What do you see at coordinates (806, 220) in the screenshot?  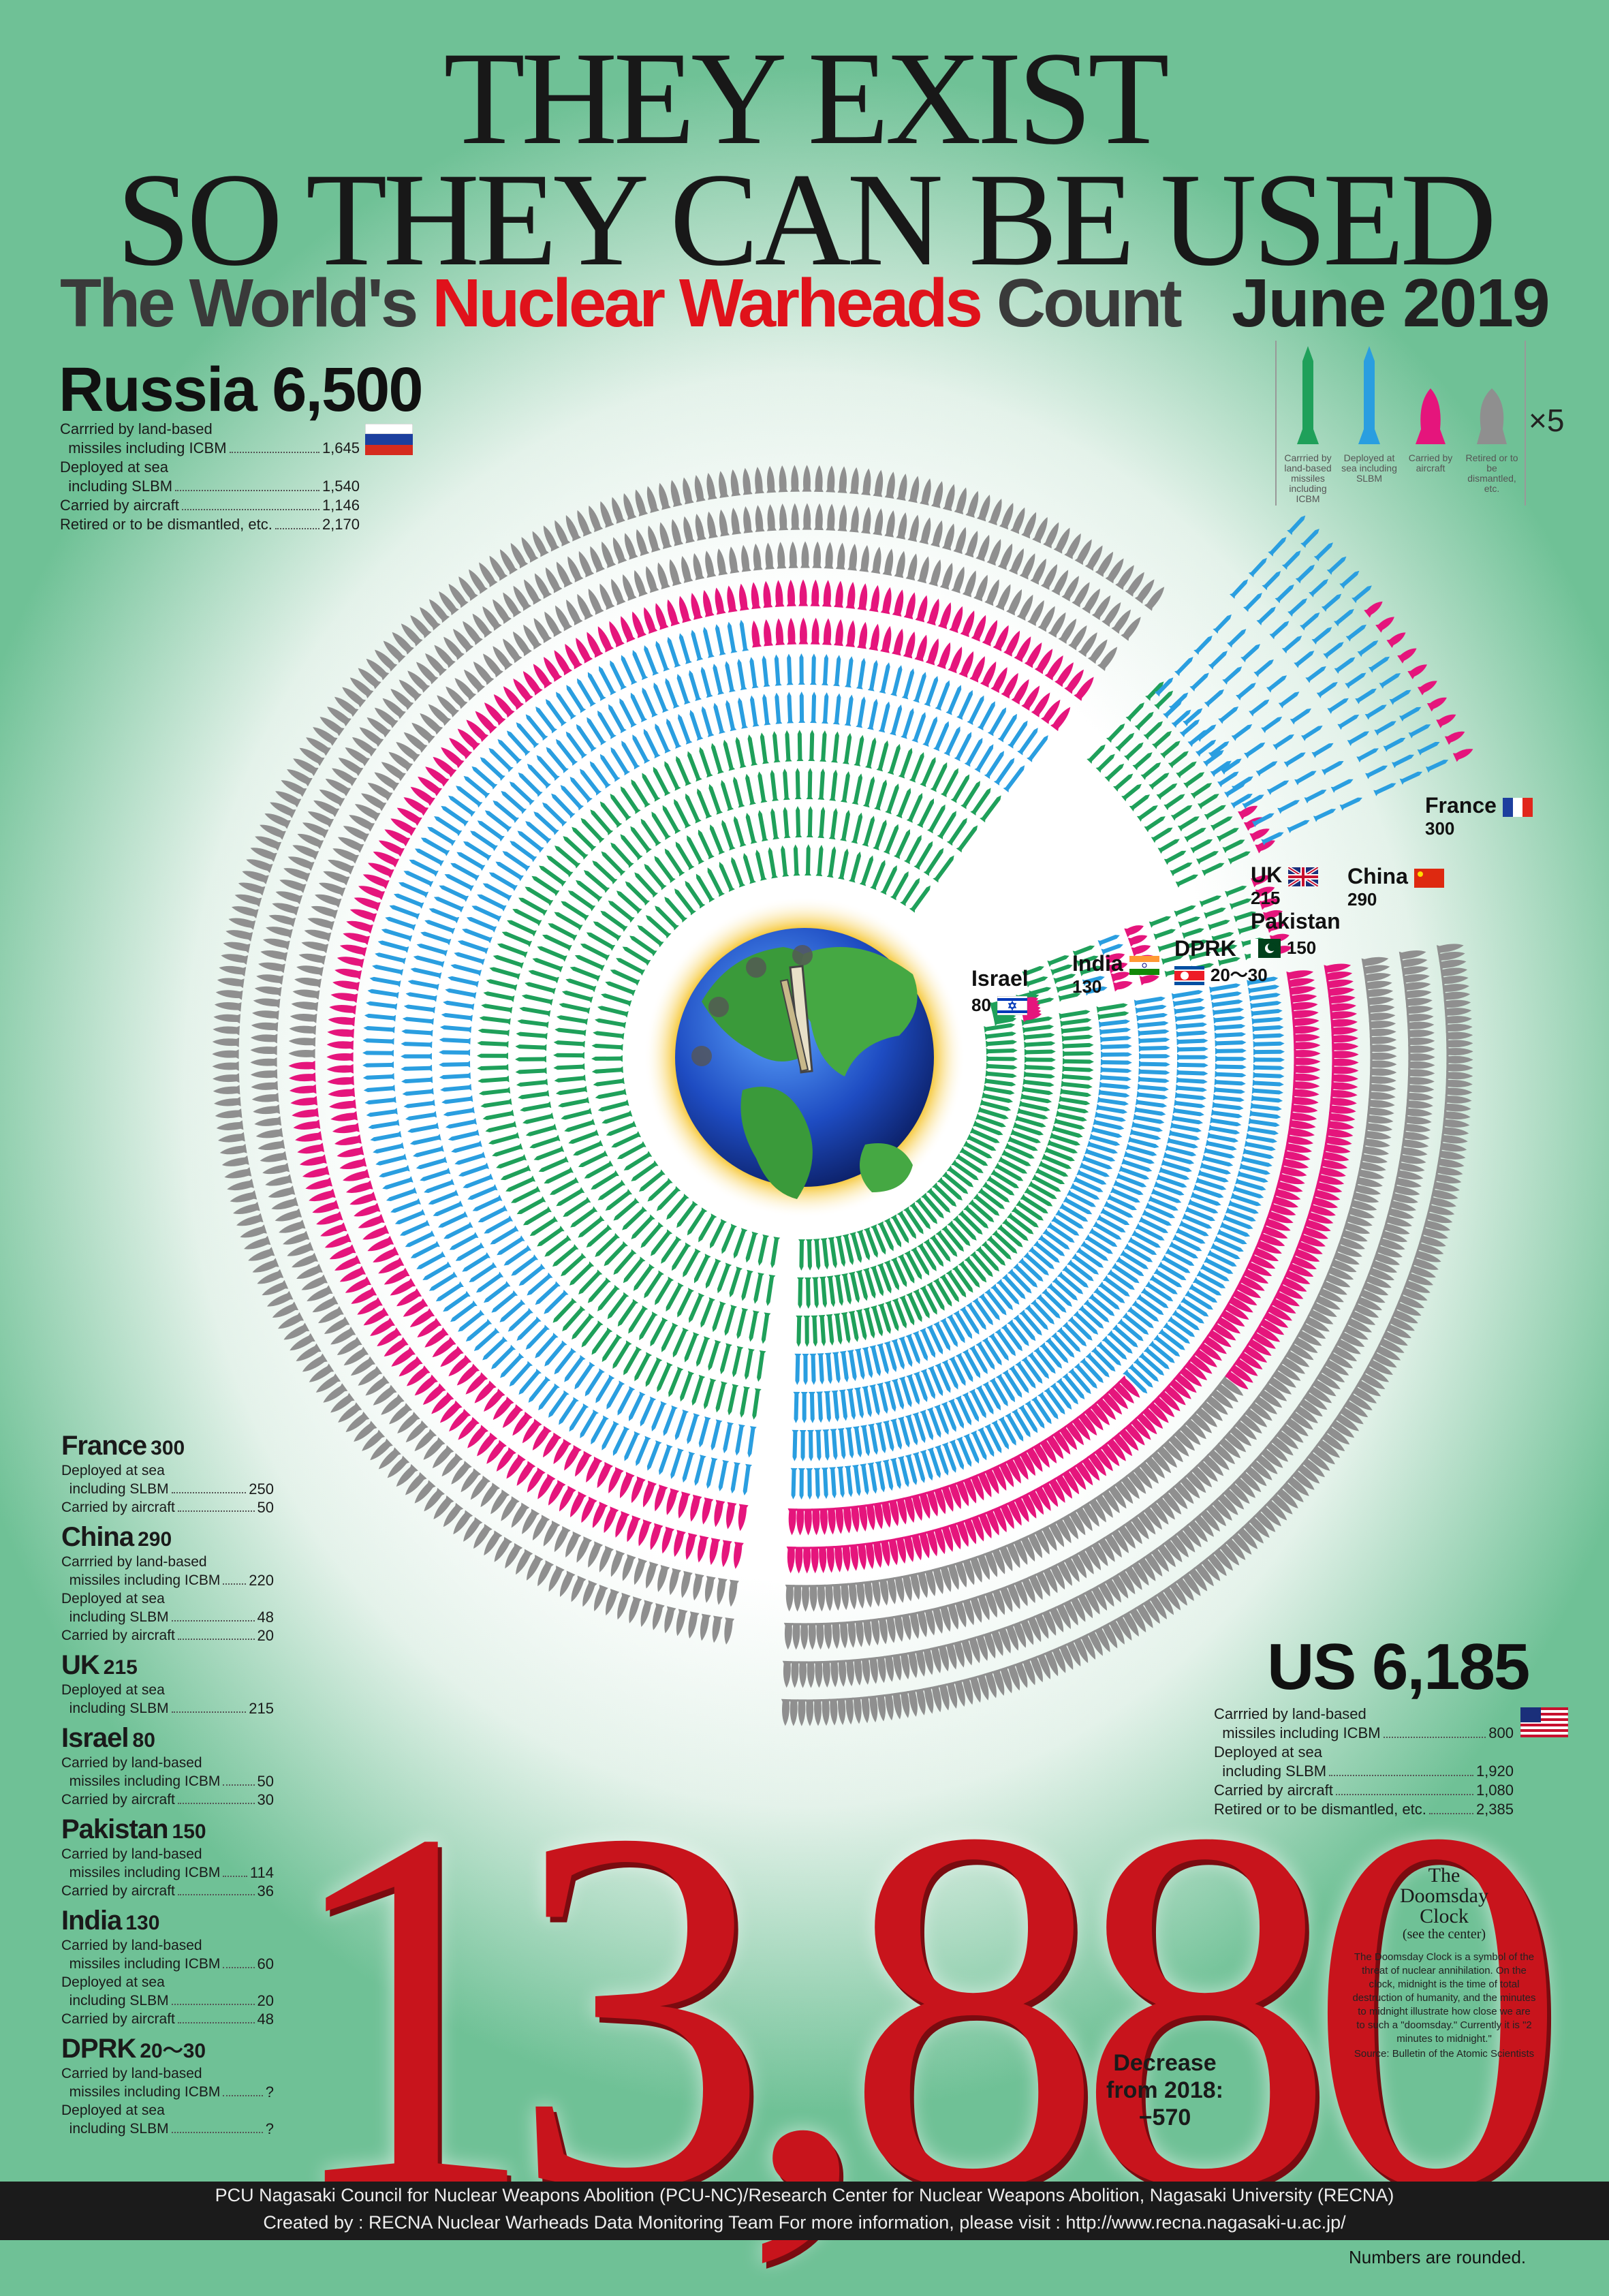 I see `main-title-line-2: SO THEY CAN BE USED` at bounding box center [806, 220].